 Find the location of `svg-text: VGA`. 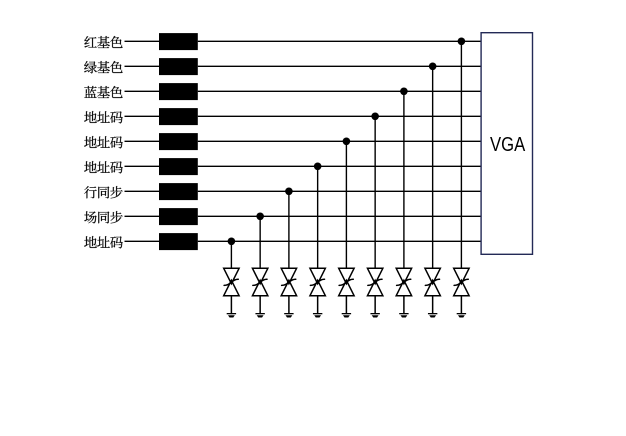

svg-text: VGA is located at coordinates (508, 145).